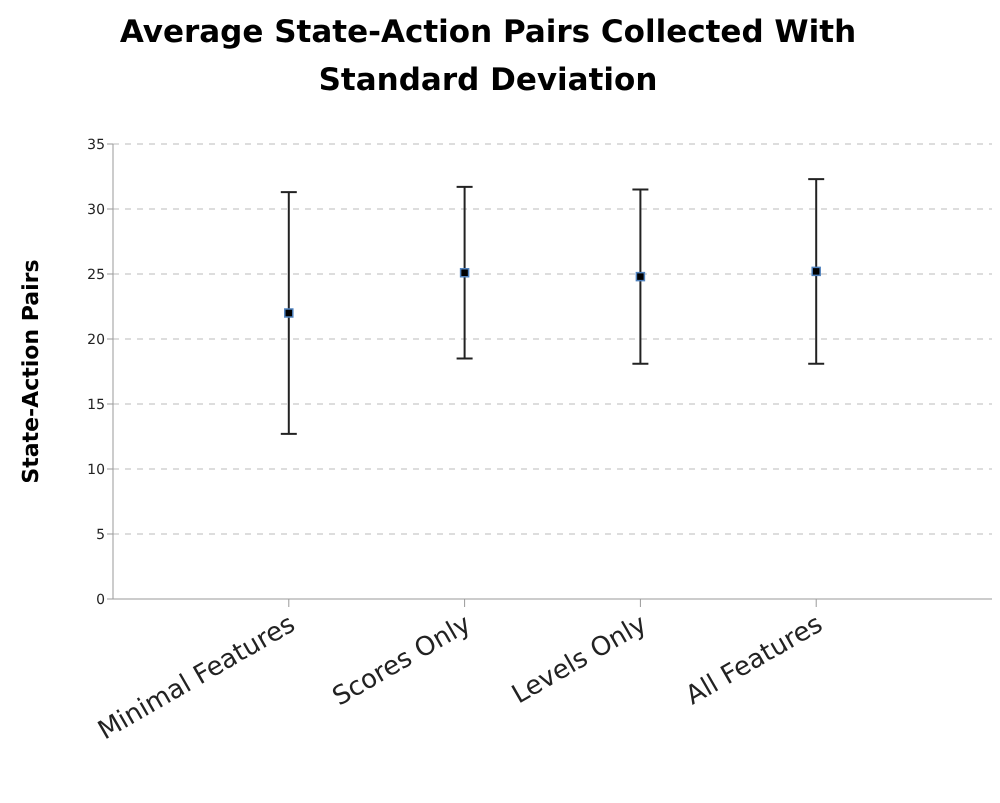 The image size is (1000, 803). I want to click on y-axis-title: State-Action Pairs, so click(31, 371).